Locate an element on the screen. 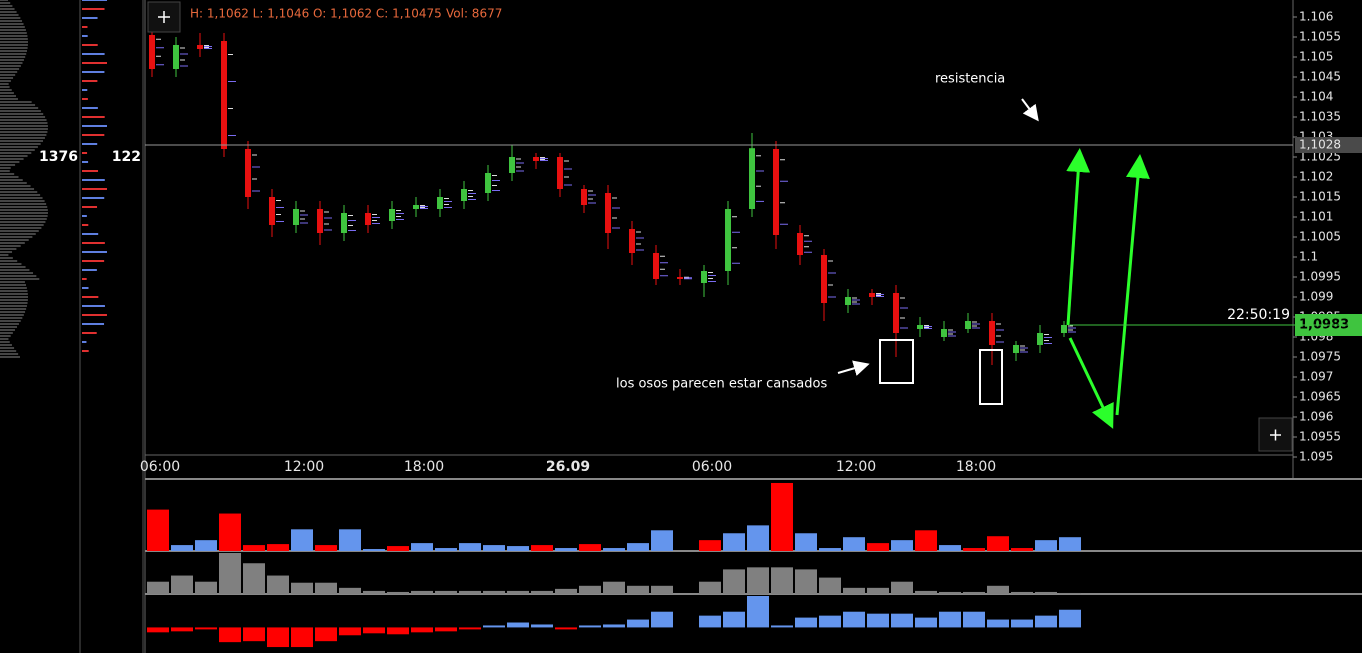 The height and width of the screenshot is (653, 1362). highlight-box is located at coordinates (896, 361).